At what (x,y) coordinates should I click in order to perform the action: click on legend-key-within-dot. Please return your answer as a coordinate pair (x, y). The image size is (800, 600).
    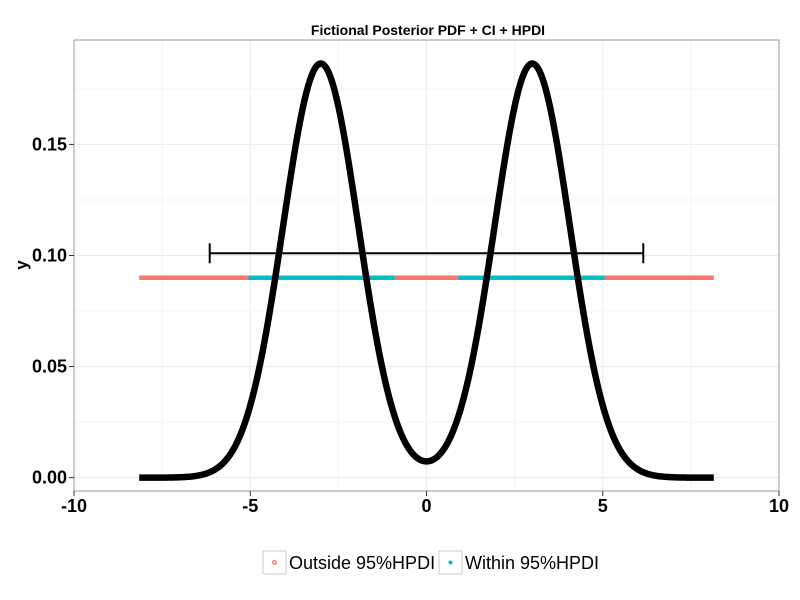
    Looking at the image, I should click on (450, 562).